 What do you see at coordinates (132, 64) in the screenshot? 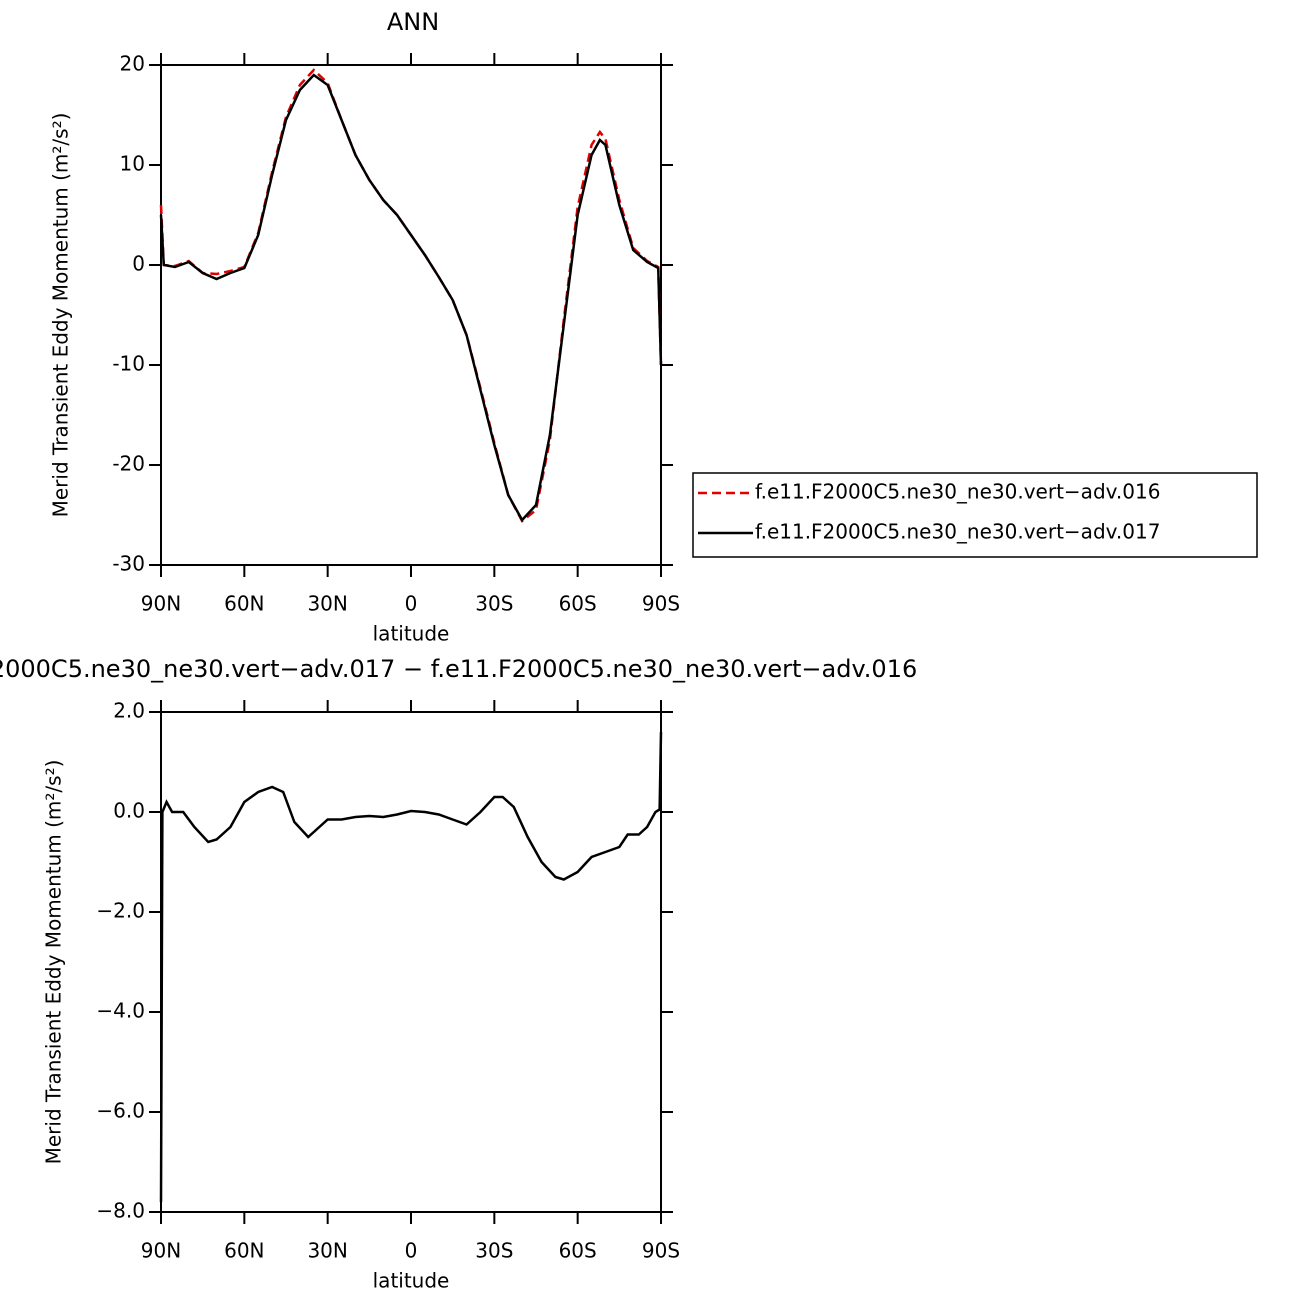
I see `y-tick-label: 20` at bounding box center [132, 64].